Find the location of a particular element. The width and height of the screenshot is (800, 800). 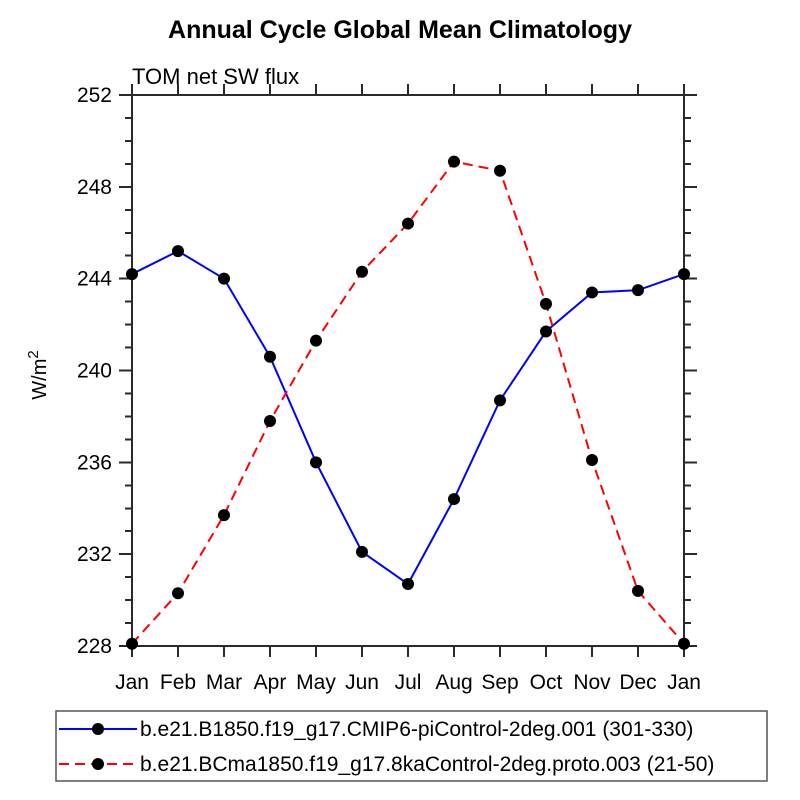

chart-subtitle: TOM net SW flux is located at coordinates (215, 76).